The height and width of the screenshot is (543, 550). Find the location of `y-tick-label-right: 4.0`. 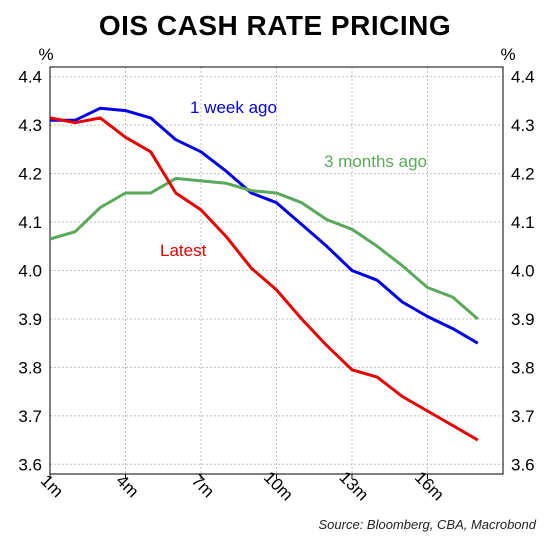

y-tick-label-right: 4.0 is located at coordinates (523, 271).